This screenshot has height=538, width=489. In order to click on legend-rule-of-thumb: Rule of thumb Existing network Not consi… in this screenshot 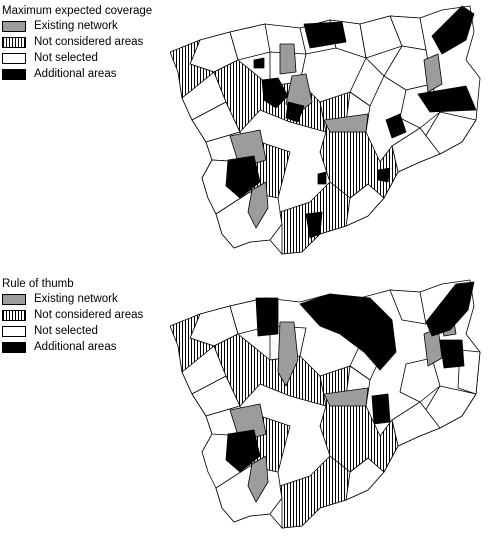, I will do `click(72, 316)`.